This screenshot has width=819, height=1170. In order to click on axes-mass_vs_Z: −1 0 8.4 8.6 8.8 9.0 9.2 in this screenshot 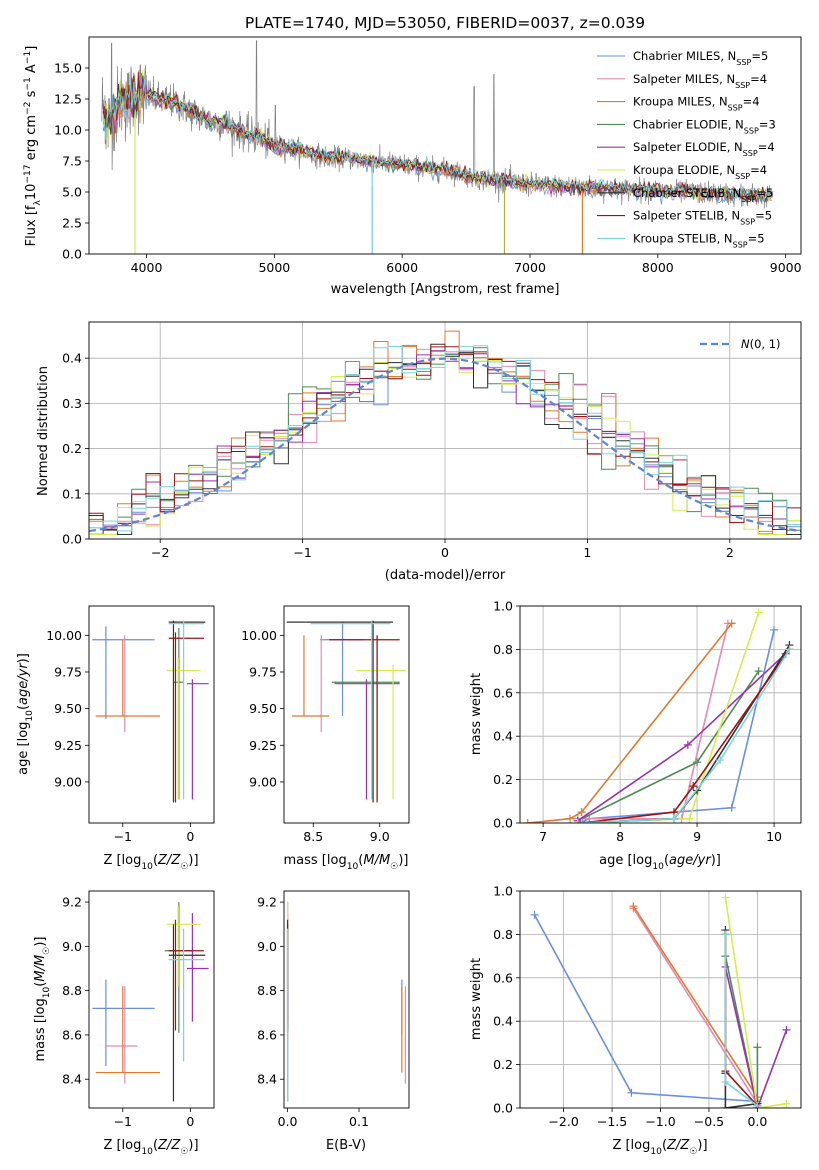, I will do `click(138, 1009)`.